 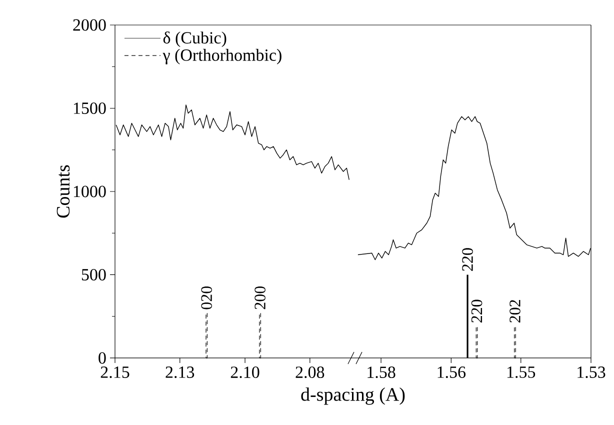 What do you see at coordinates (90, 192) in the screenshot?
I see `y-tick-label: 1000` at bounding box center [90, 192].